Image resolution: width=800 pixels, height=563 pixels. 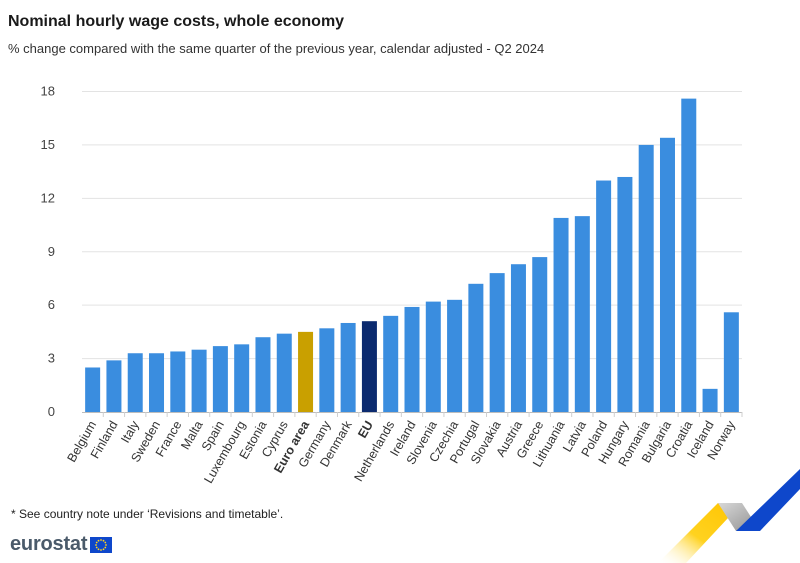 What do you see at coordinates (365, 430) in the screenshot?
I see `x-tick-label-eu: EU` at bounding box center [365, 430].